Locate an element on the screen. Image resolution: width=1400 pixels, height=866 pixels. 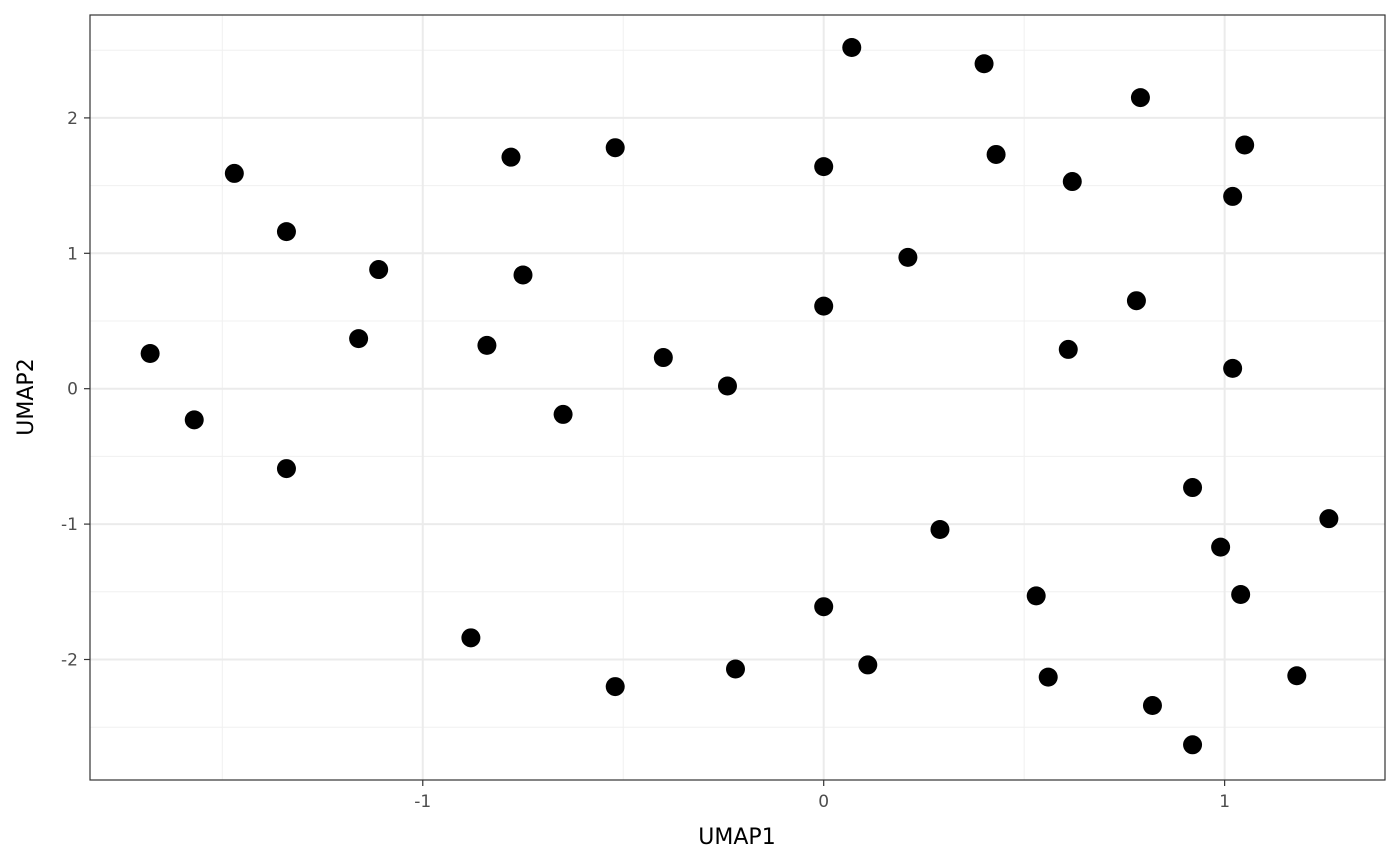
y-tick-label: 2 is located at coordinates (72, 119).